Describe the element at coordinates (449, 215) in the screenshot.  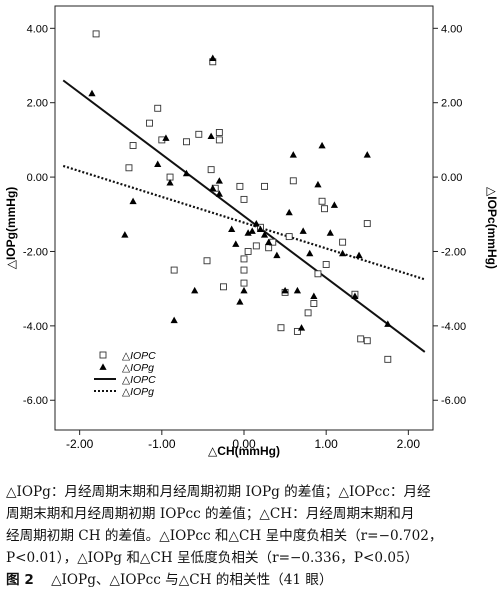
I see `y-axis-right: 4.00 2.00 0.00 -2.00 -4.00 -6.00` at that location.